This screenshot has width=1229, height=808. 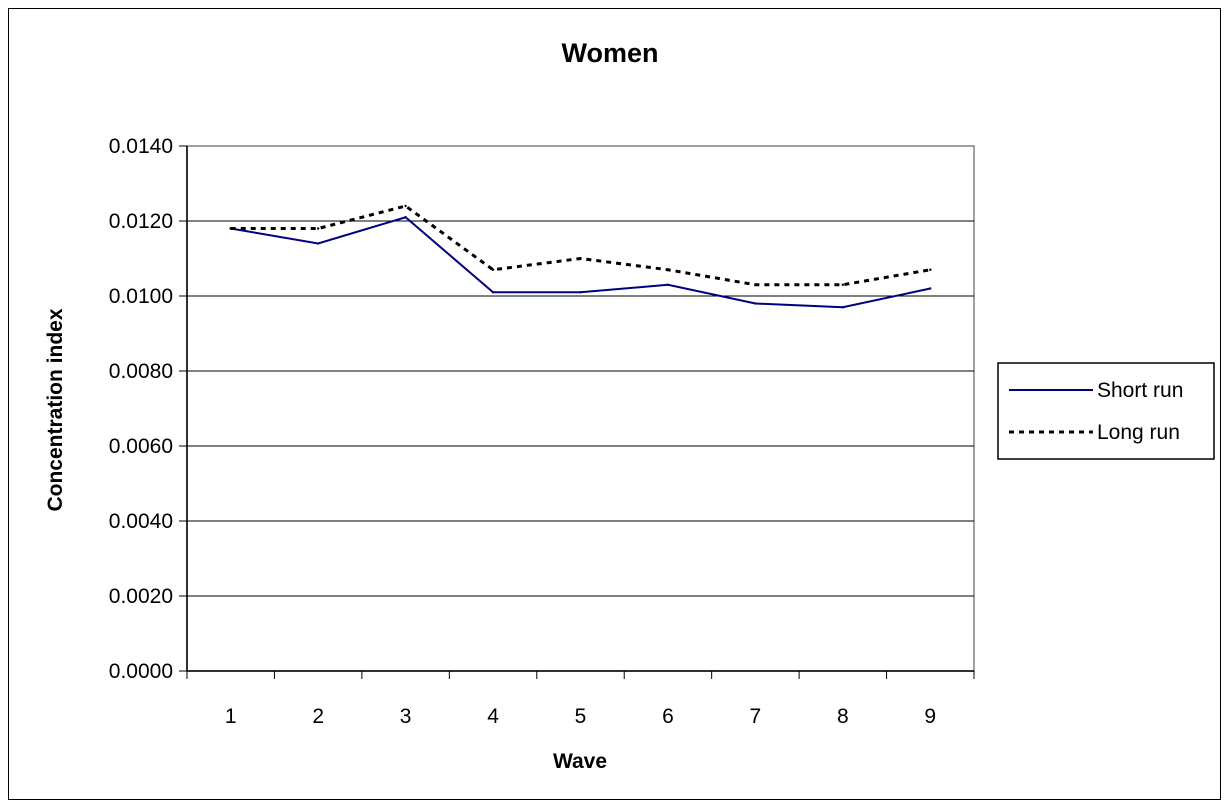 I want to click on x-axis-title: Wave, so click(x=580, y=761).